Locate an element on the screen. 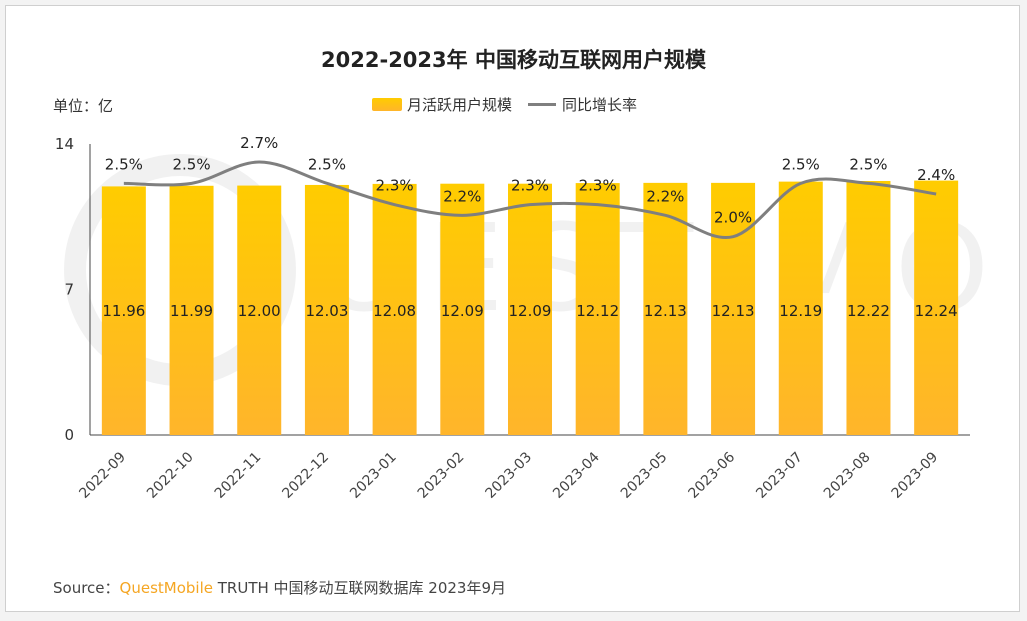 This screenshot has height=621, width=1027. x-tick-label: 2023-06 is located at coordinates (712, 475).